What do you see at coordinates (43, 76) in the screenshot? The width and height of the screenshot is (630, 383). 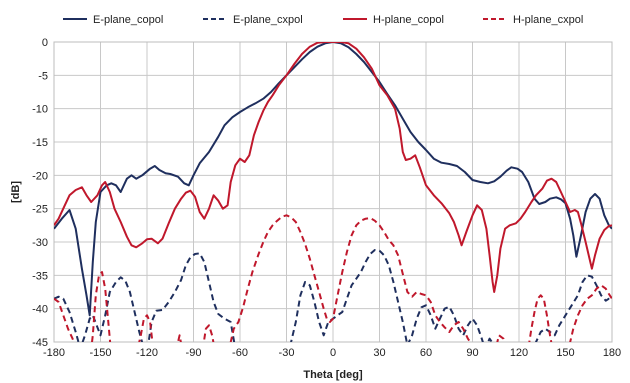 I see `y-tick-label: -5` at bounding box center [43, 76].